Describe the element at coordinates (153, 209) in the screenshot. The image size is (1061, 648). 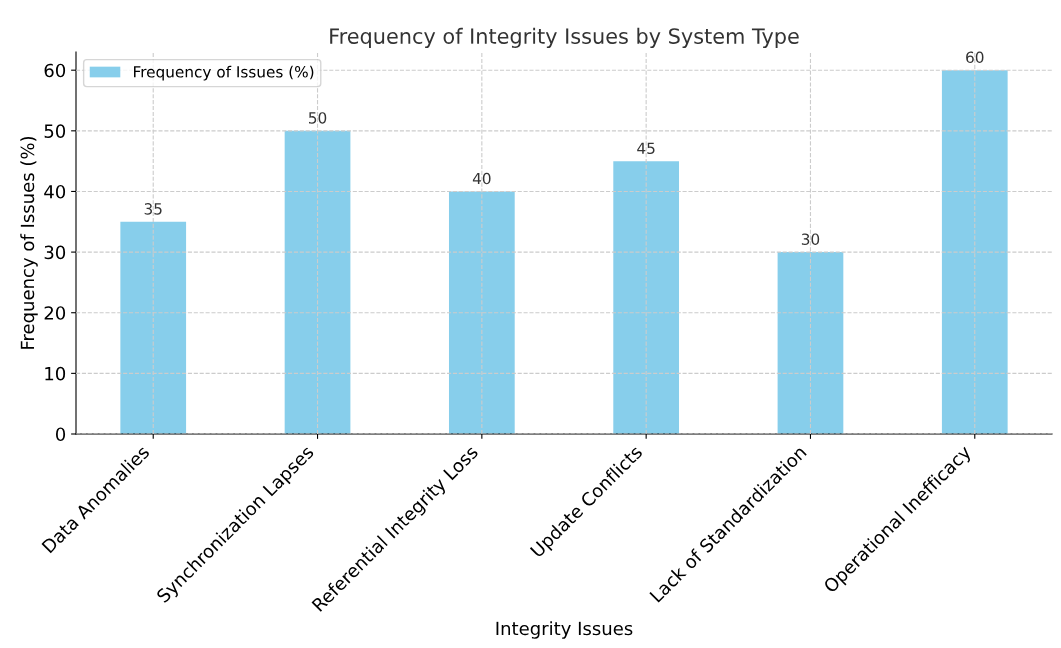
I see `data-label: 35` at that location.